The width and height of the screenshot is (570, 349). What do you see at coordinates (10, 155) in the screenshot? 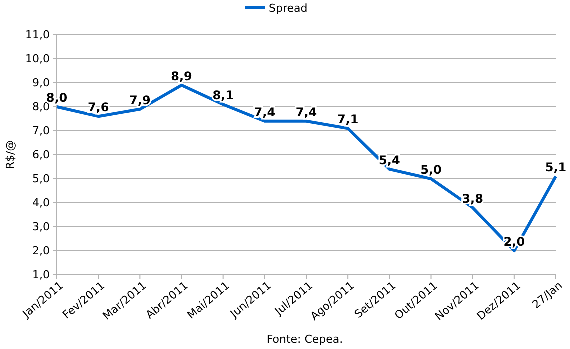
I see `y-axis-title: R$/@` at bounding box center [10, 155].